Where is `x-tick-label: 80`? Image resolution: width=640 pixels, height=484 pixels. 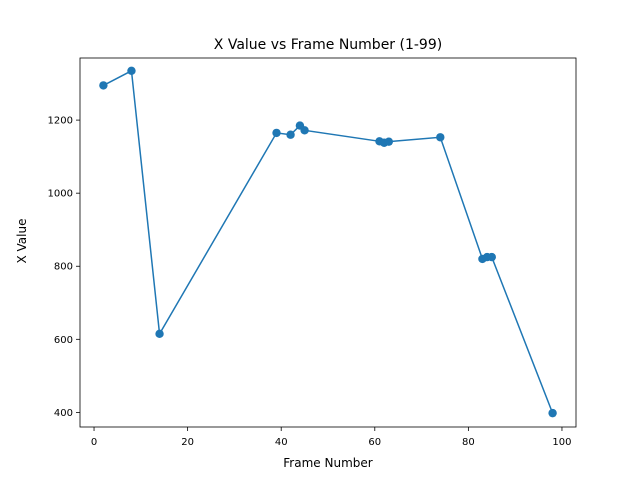
x-tick-label: 80 is located at coordinates (468, 442).